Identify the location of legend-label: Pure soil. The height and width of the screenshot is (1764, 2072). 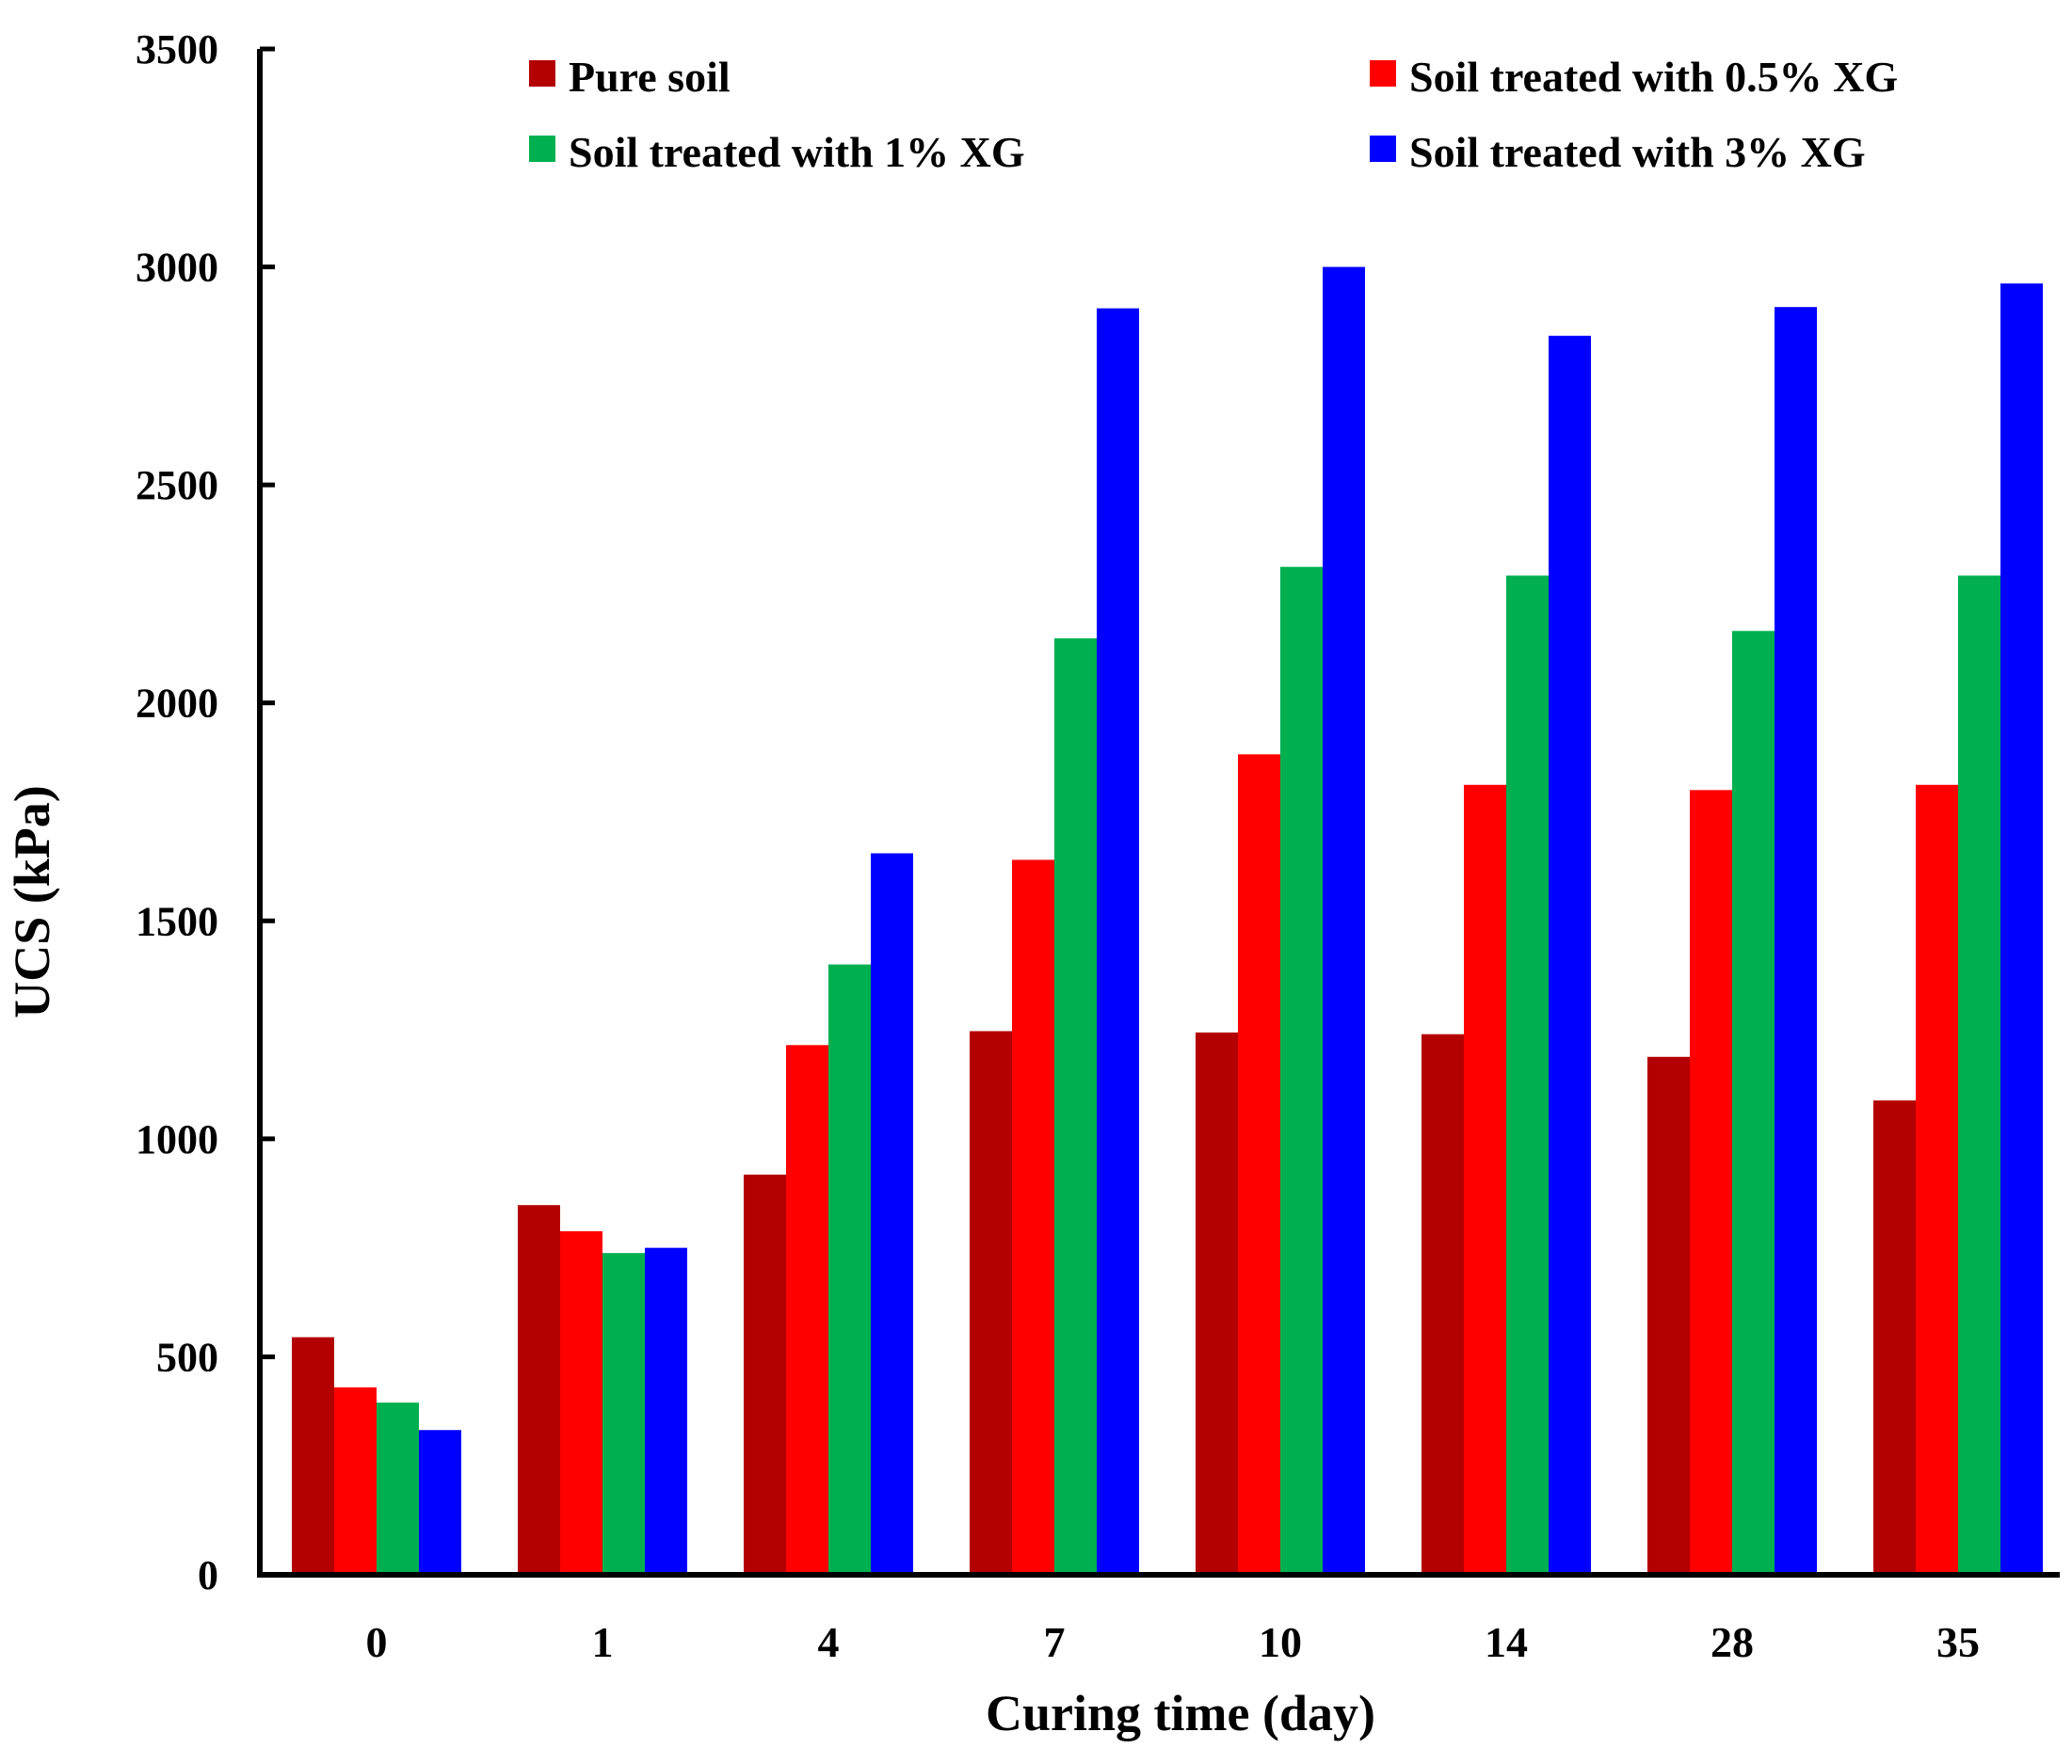
(650, 77).